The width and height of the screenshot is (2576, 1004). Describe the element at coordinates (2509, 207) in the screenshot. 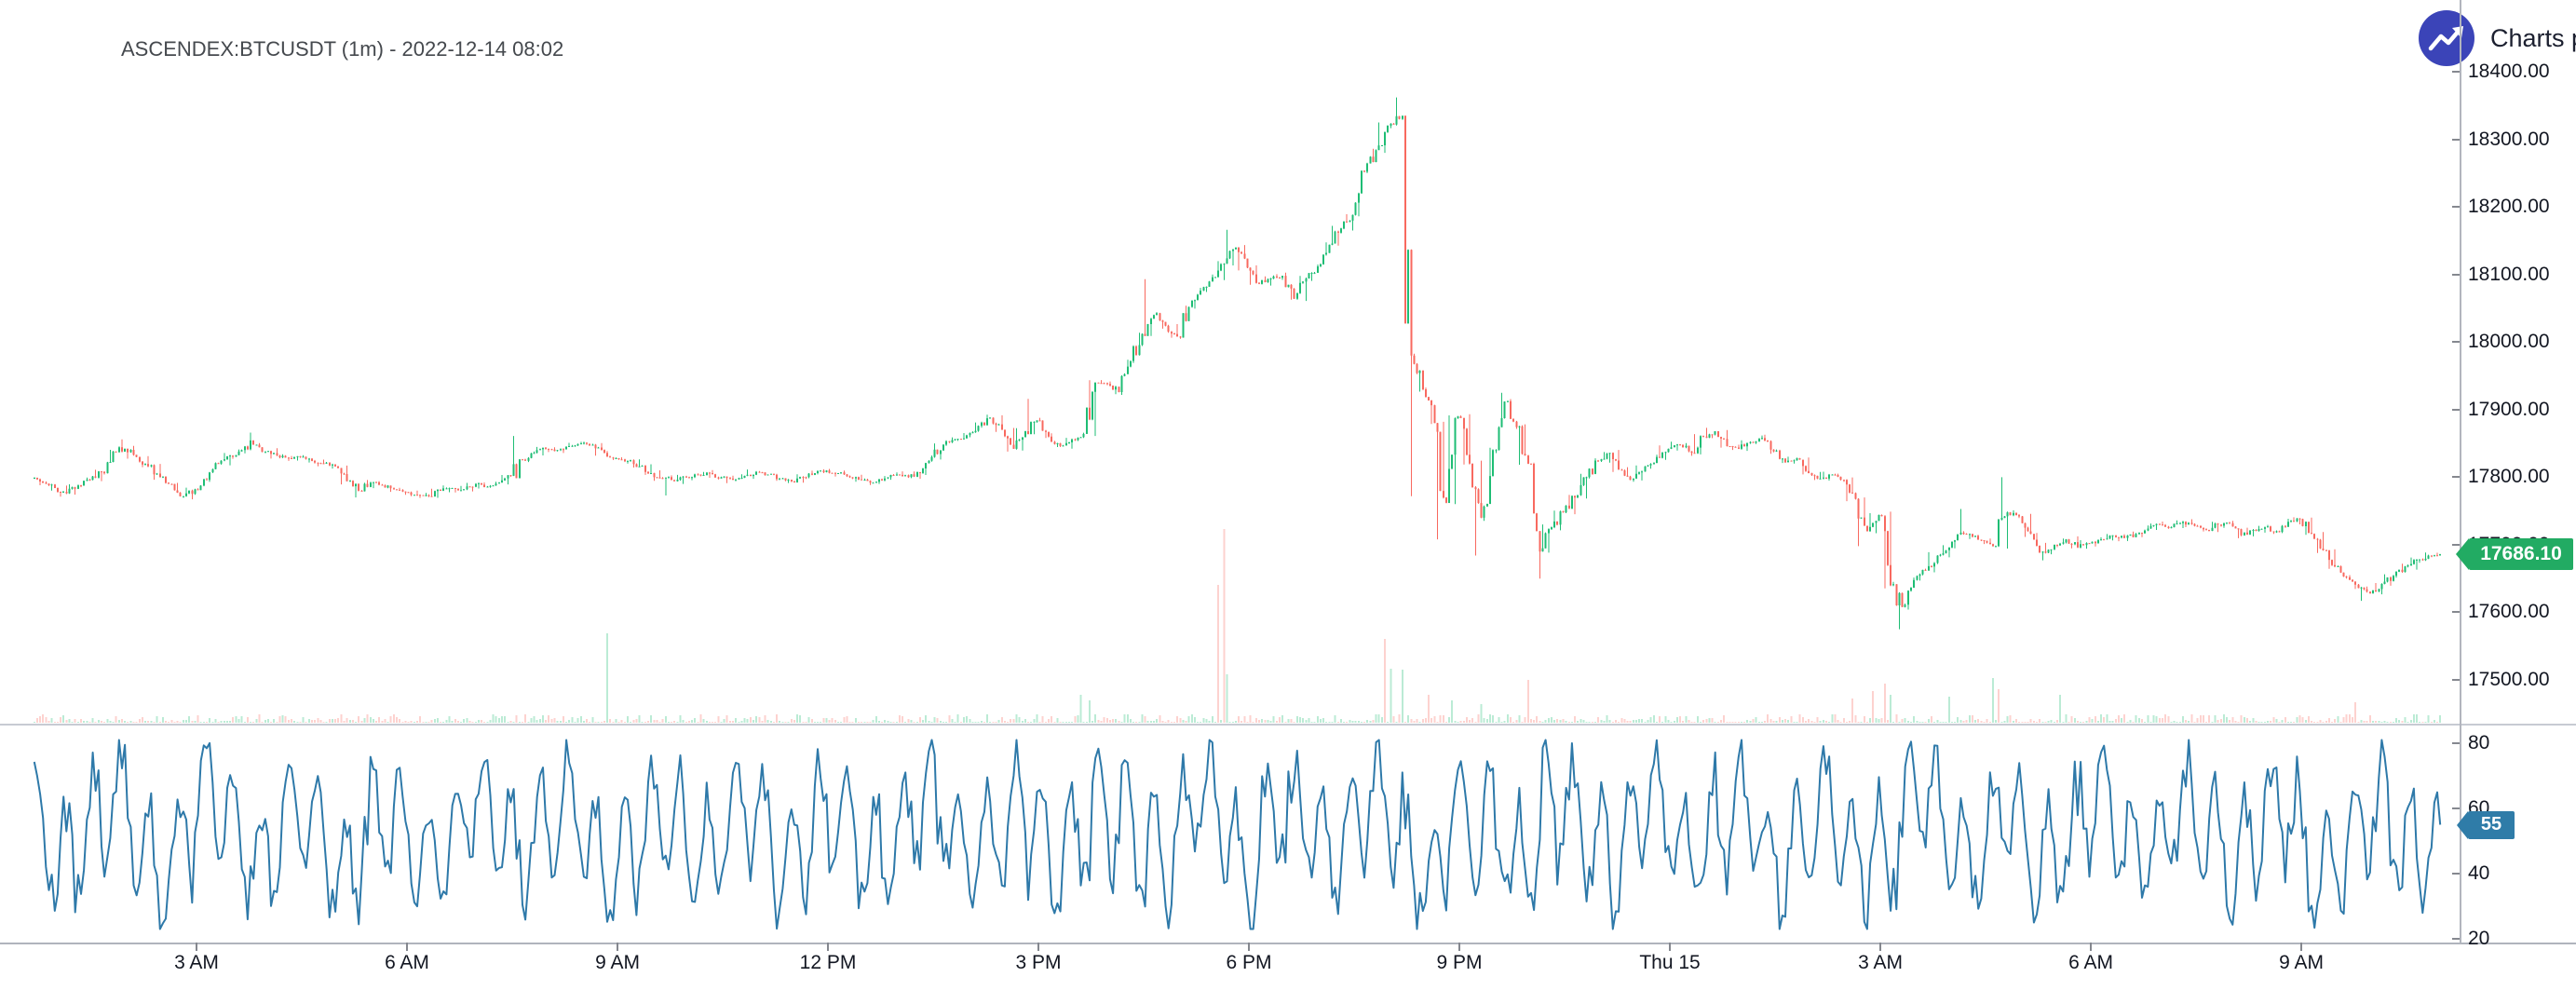

I see `price-axis-label: 18200.00` at that location.